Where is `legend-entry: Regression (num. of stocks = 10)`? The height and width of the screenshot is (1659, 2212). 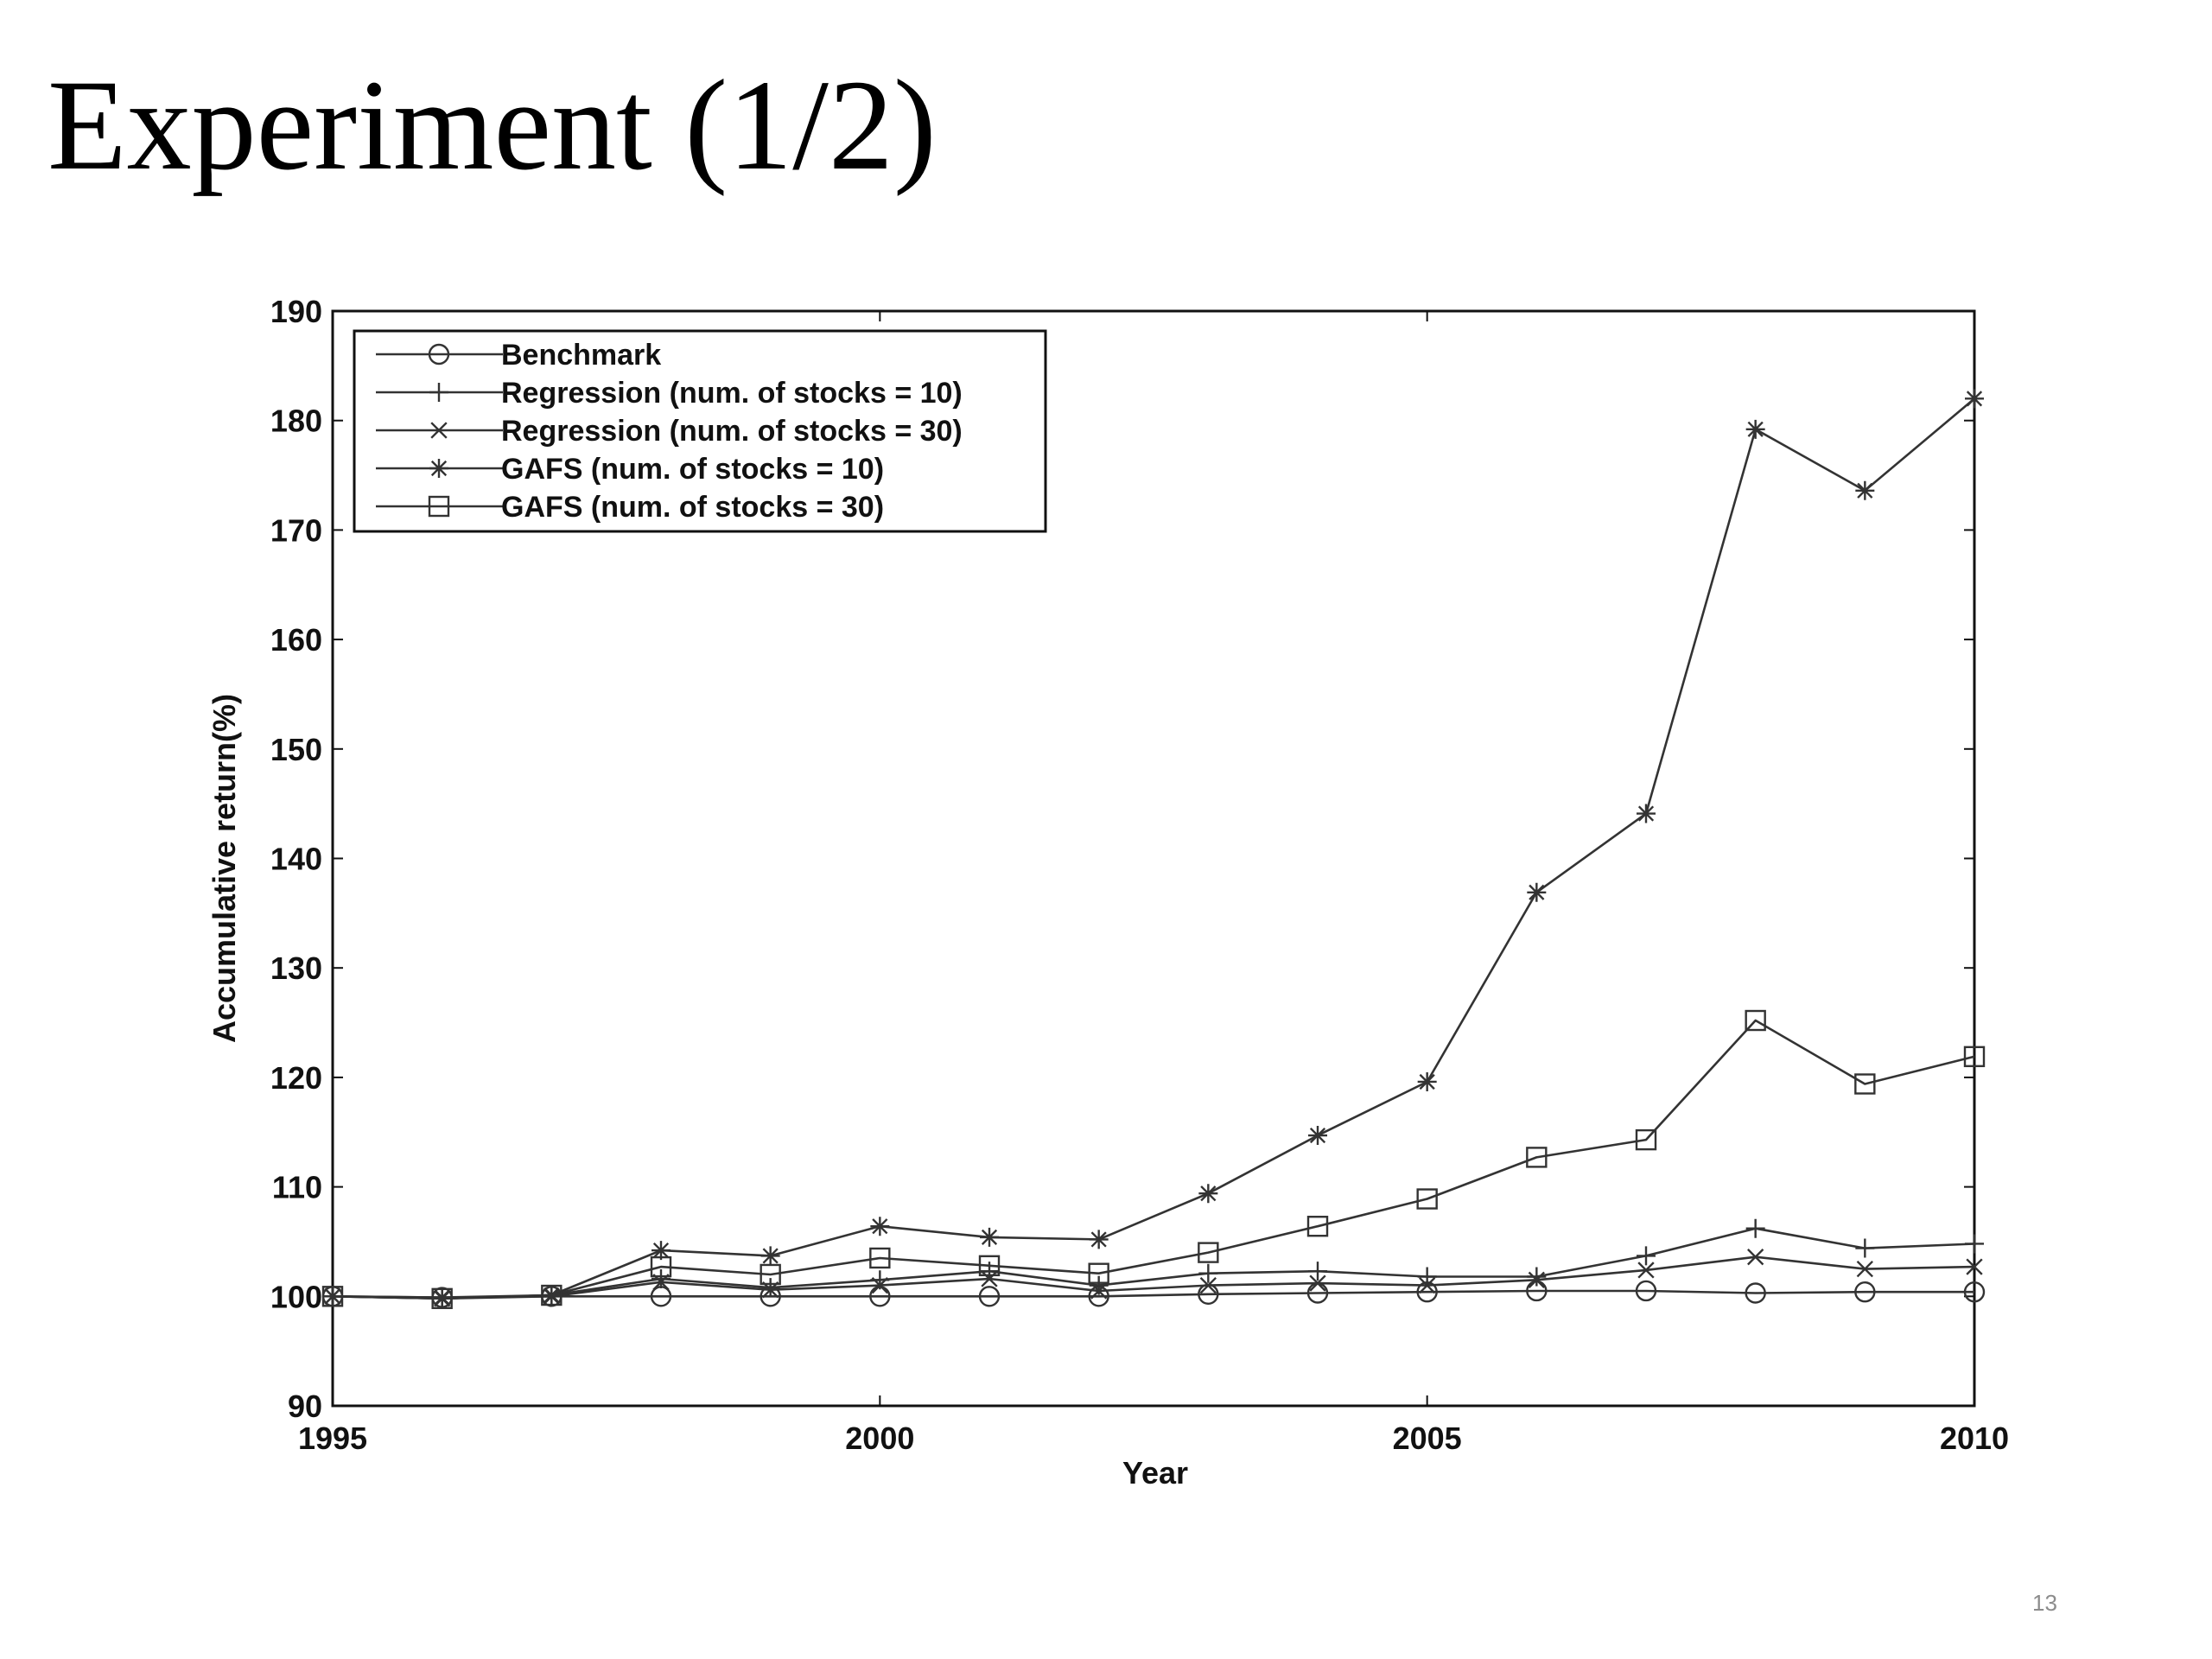 legend-entry: Regression (num. of stocks = 10) is located at coordinates (669, 393).